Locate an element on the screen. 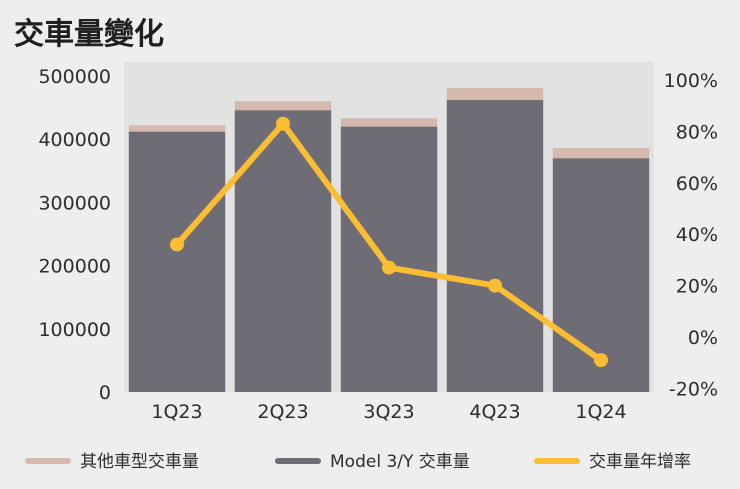 Image resolution: width=740 pixels, height=489 pixels. point-growth-3Q23 is located at coordinates (389, 267).